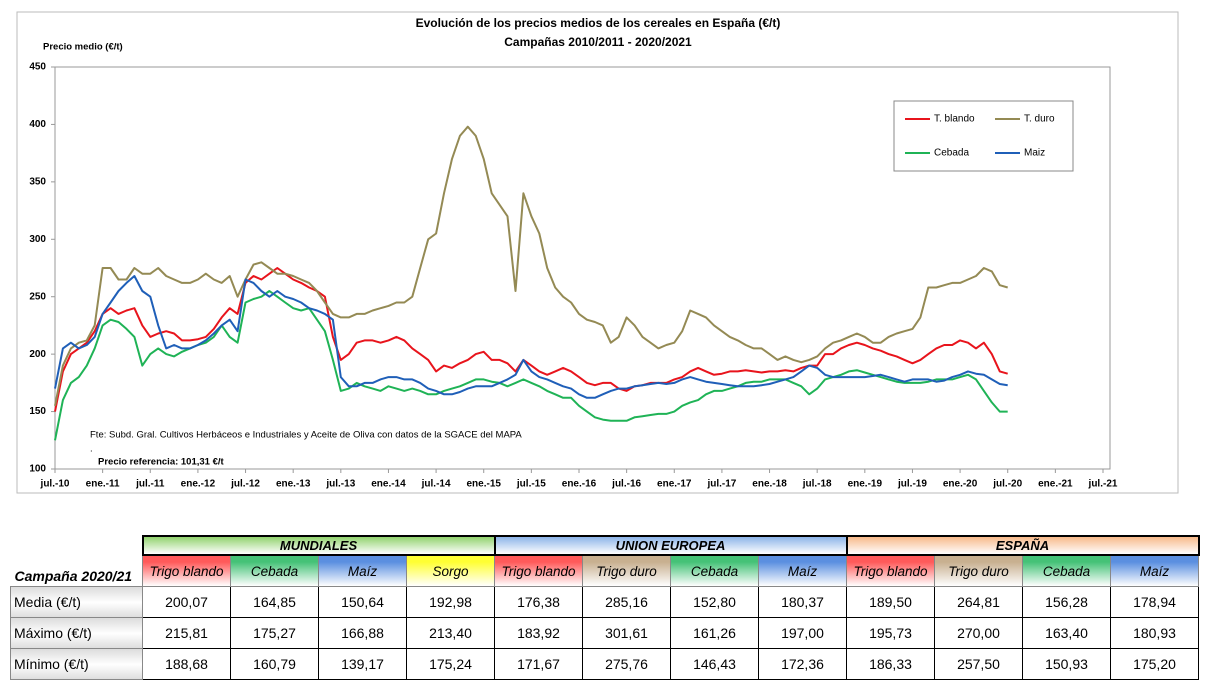 This screenshot has width=1217, height=689. Describe the element at coordinates (626, 633) in the screenshot. I see `cell: 301,61` at that location.